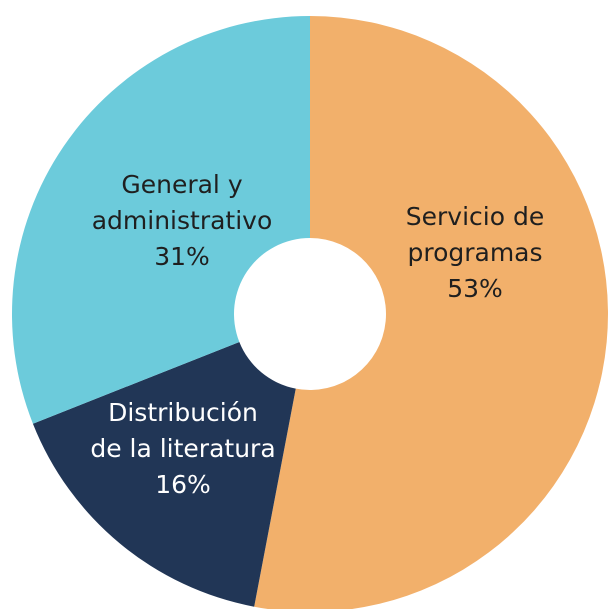  Describe the element at coordinates (182, 256) in the screenshot. I see `value-label: 31%` at that location.